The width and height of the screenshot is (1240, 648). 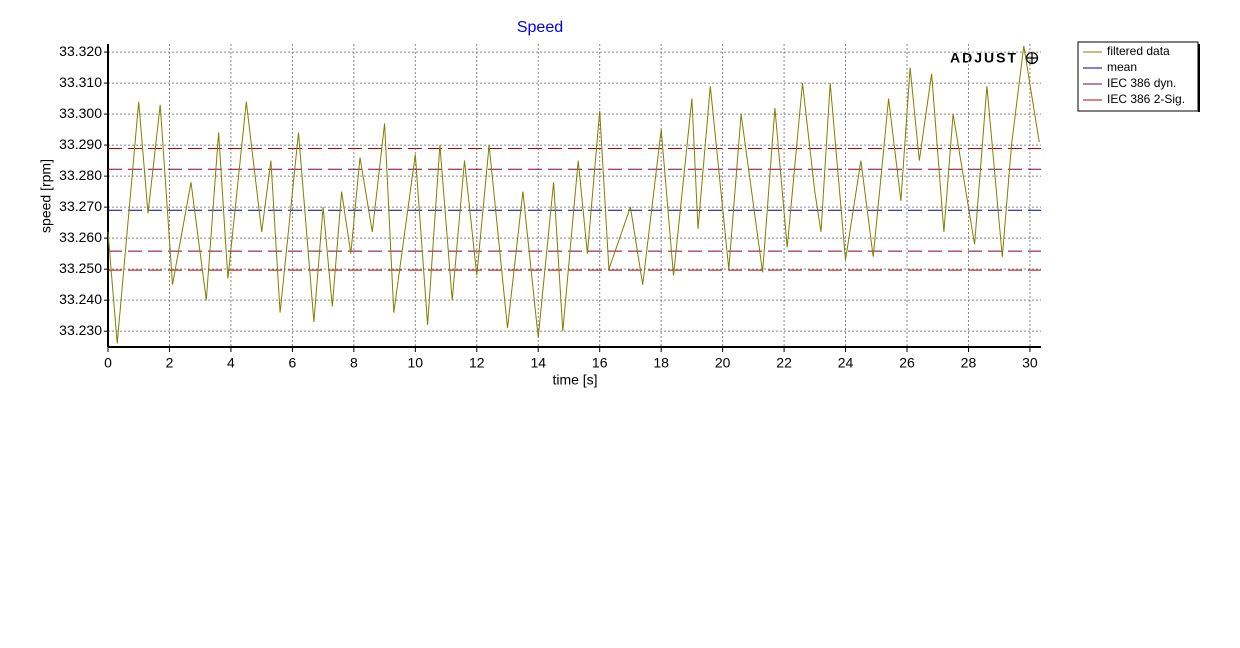 What do you see at coordinates (80, 330) in the screenshot?
I see `y-tick-label: 33.230` at bounding box center [80, 330].